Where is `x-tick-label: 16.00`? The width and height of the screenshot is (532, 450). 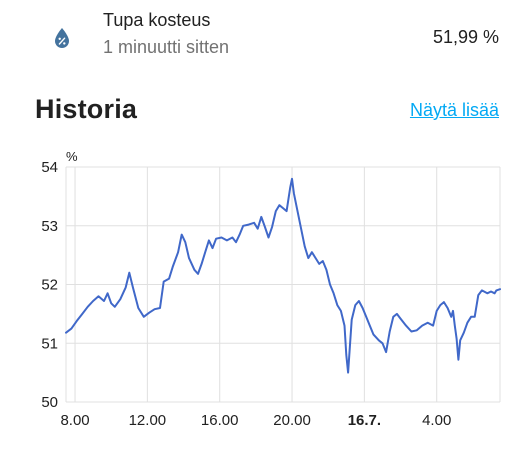 x-tick-label: 16.00 is located at coordinates (220, 420).